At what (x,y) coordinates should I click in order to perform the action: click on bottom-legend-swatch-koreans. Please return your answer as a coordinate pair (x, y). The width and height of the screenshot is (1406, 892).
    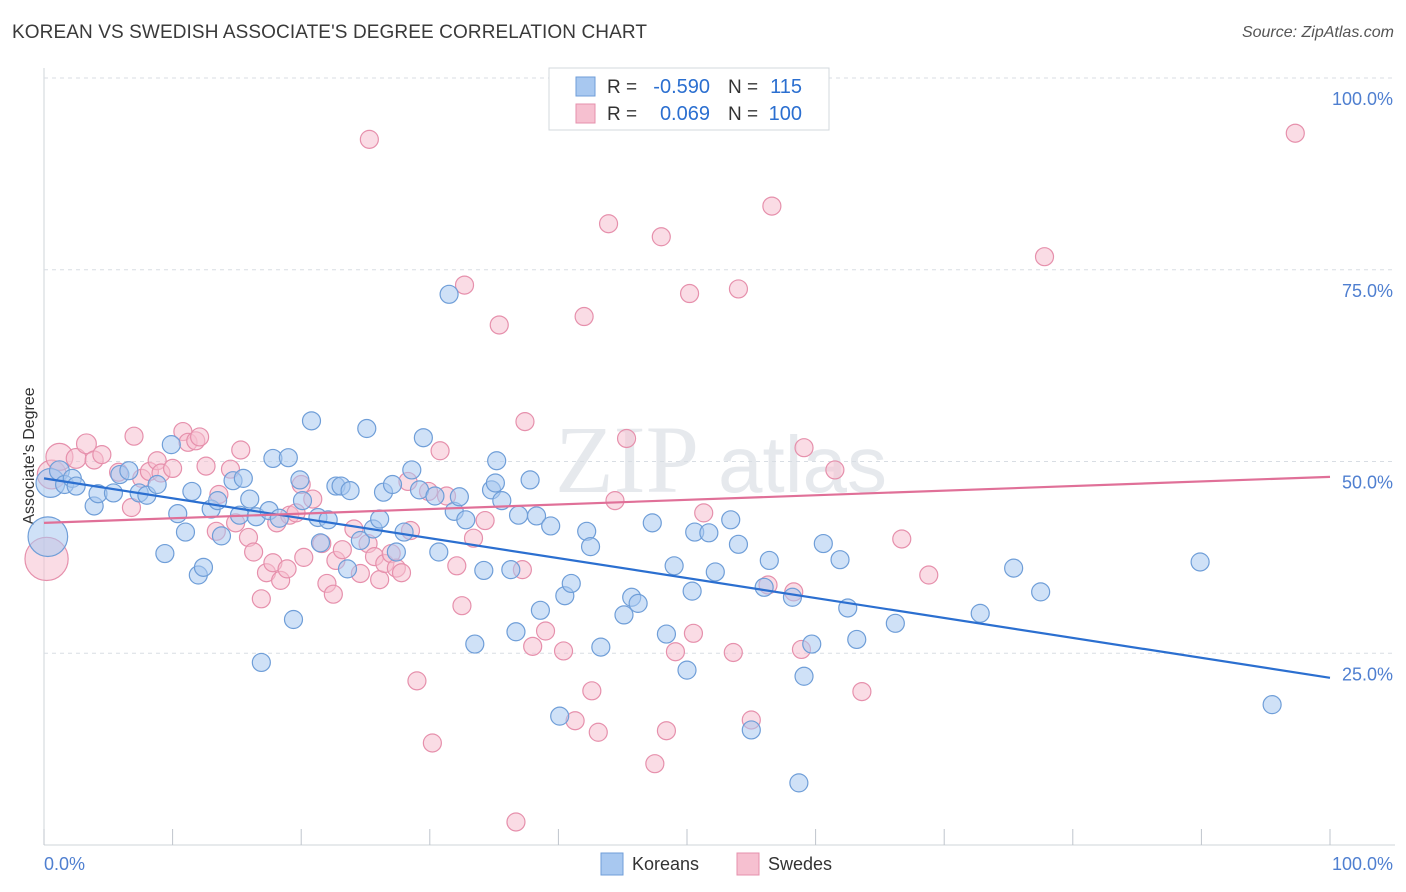
    Looking at the image, I should click on (612, 864).